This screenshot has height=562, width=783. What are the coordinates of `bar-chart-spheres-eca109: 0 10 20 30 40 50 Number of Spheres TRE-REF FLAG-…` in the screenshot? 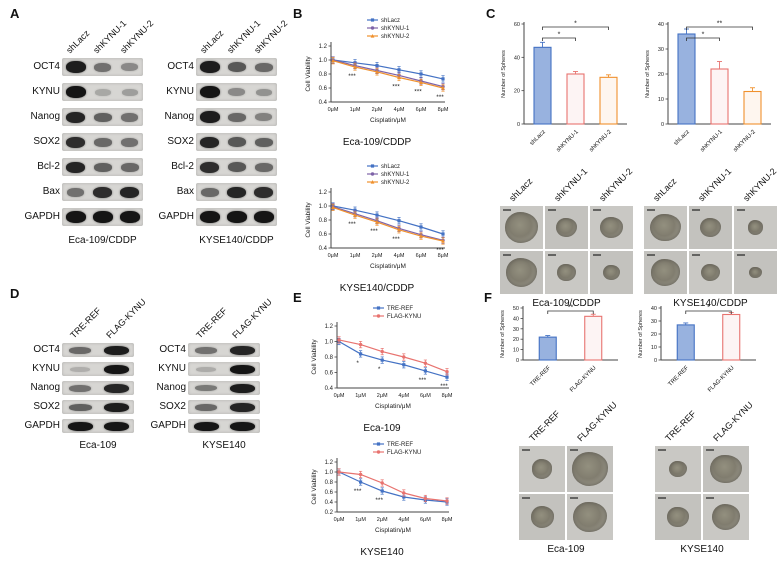 It's located at (559, 347).